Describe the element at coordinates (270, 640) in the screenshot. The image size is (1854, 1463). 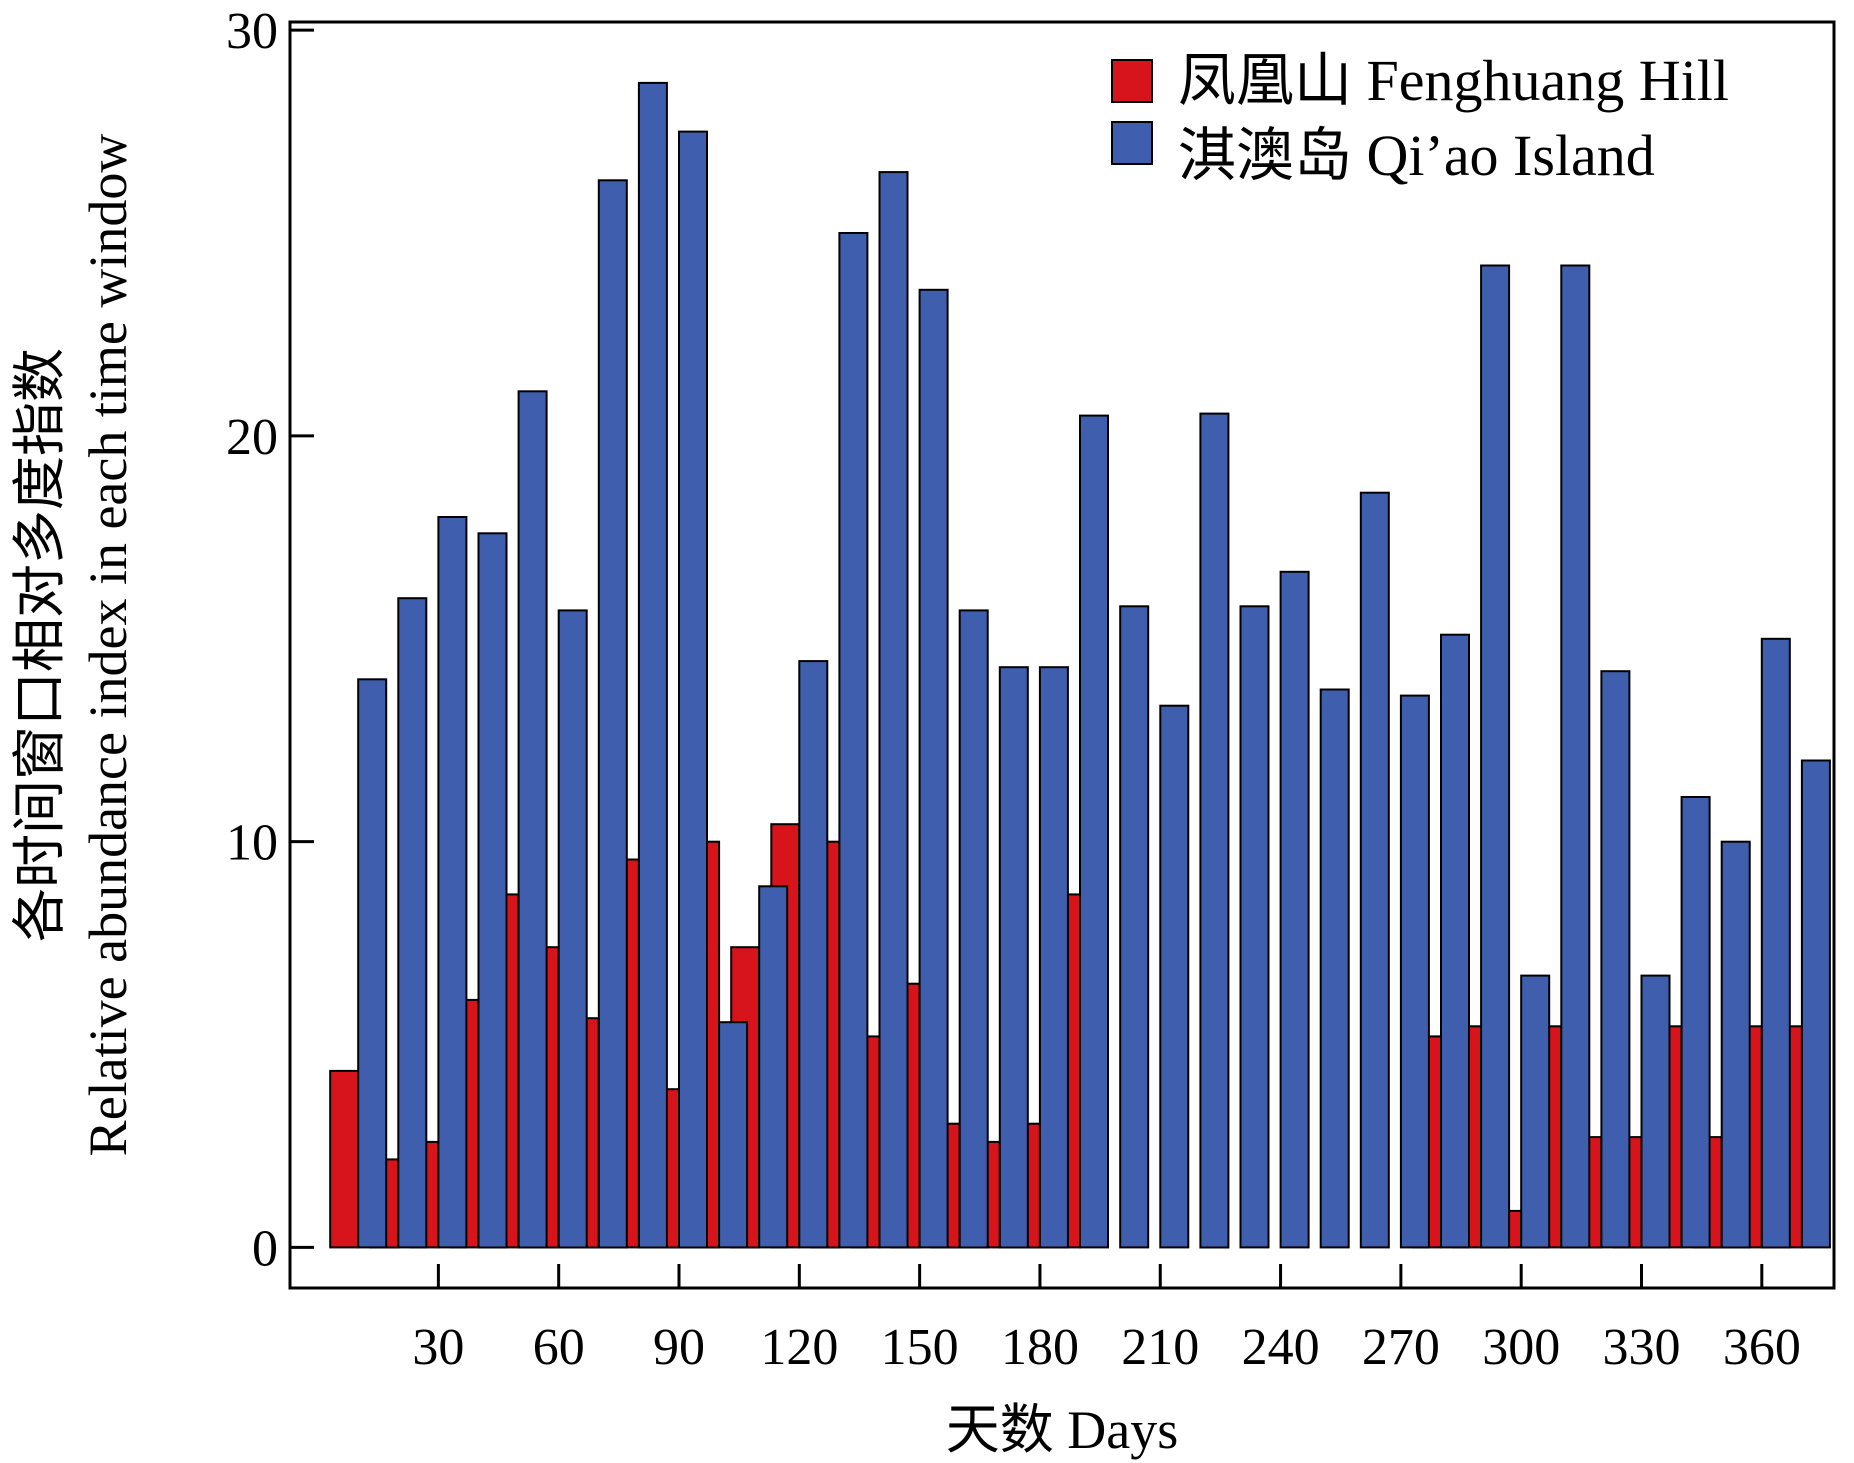
I see `y-axis: 0 10 20 30` at that location.